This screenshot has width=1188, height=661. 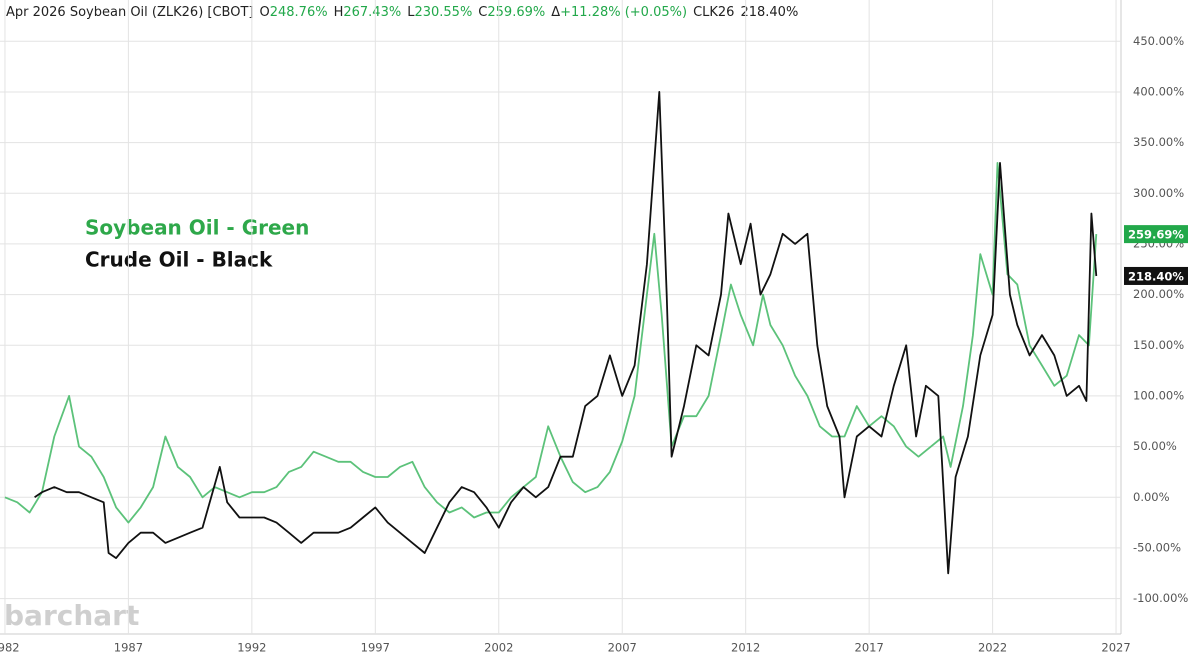 What do you see at coordinates (769, 12) in the screenshot?
I see `header-compare-value: 218.40%` at bounding box center [769, 12].